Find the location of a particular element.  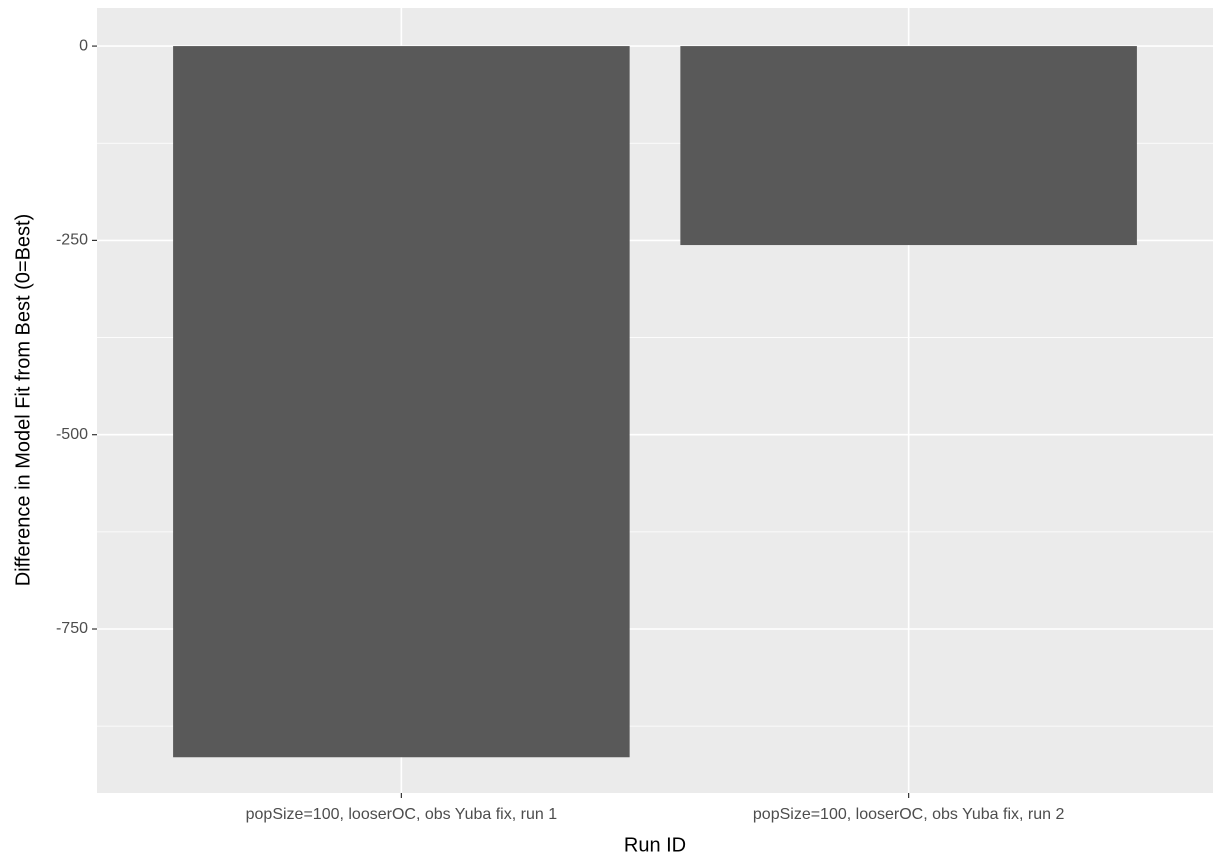

y-tick-label: 0 is located at coordinates (83, 45).